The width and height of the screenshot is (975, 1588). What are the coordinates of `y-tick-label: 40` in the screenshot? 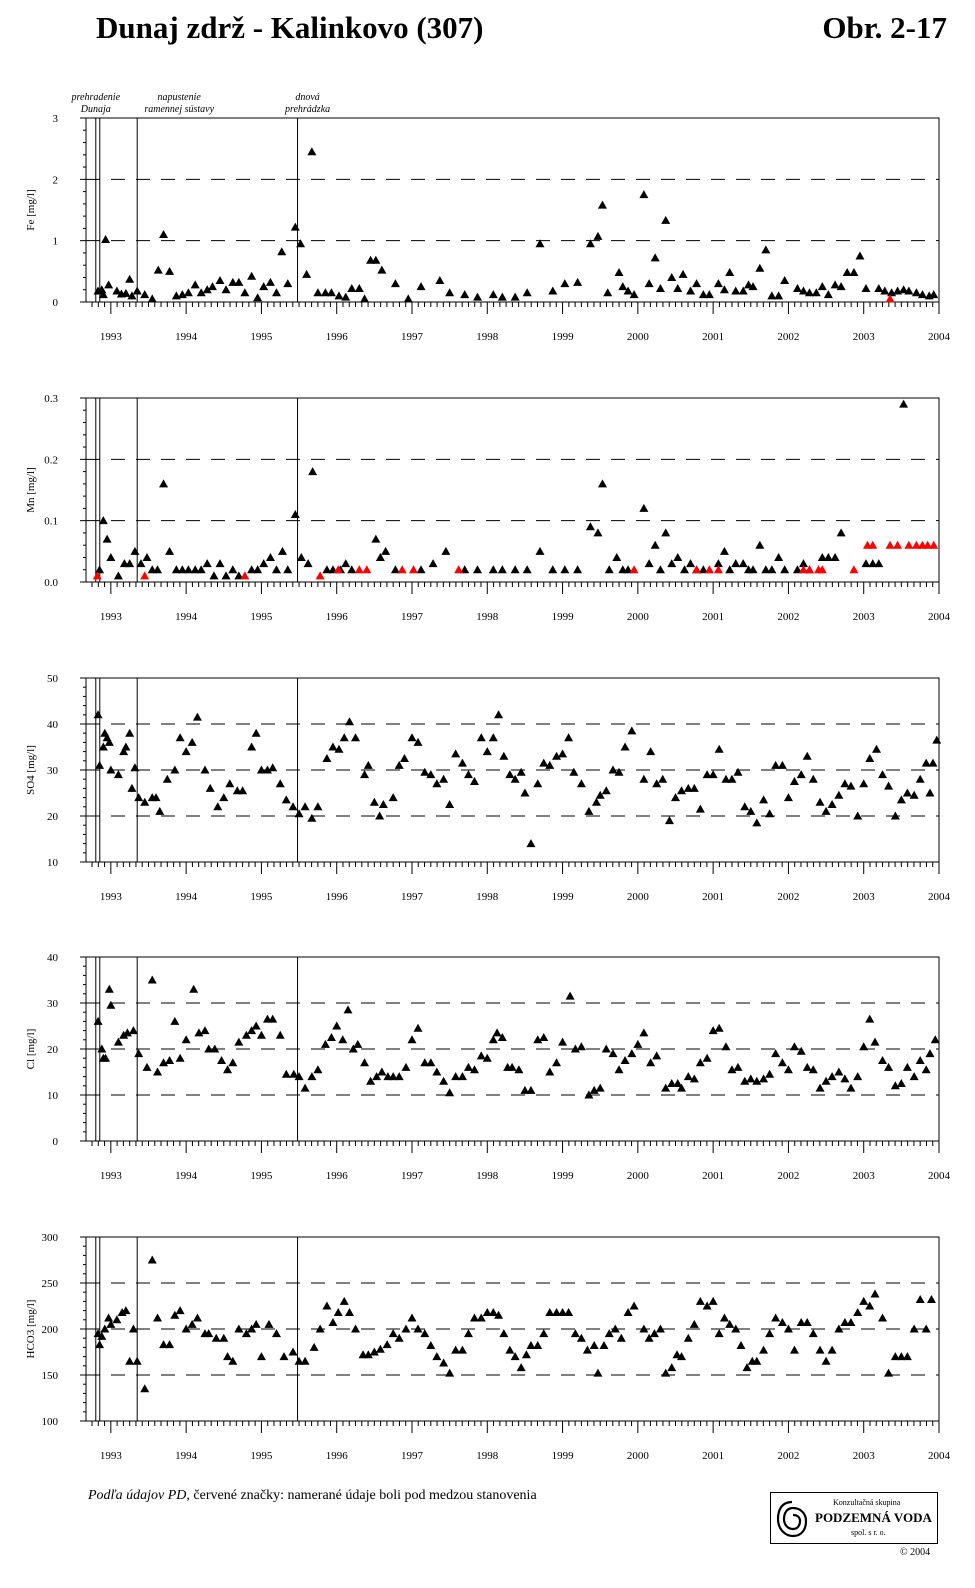 It's located at (53, 958).